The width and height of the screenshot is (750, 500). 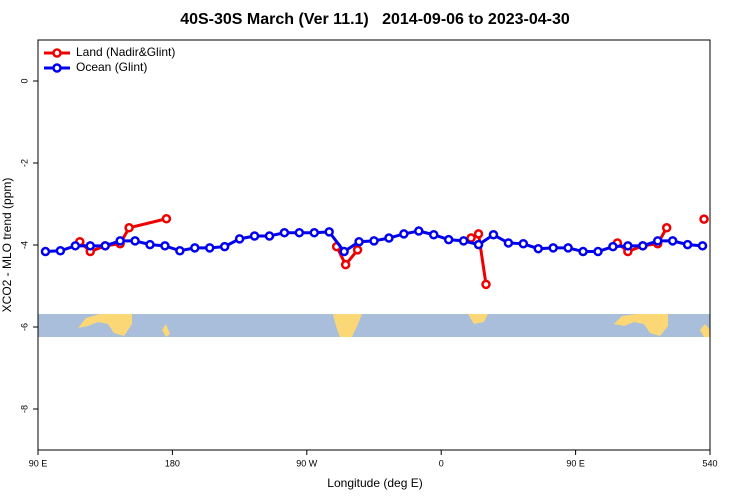 I want to click on x-tick-label: 90 W, so click(x=307, y=463).